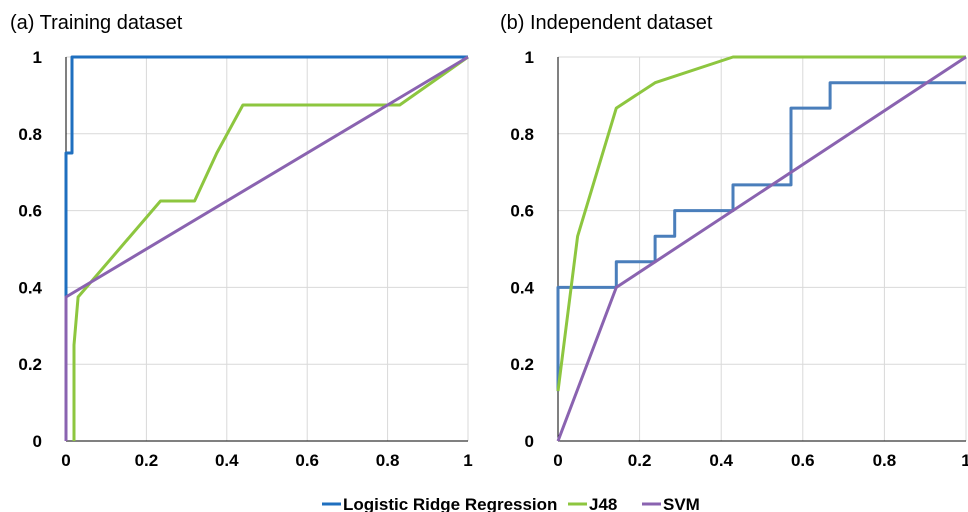 The image size is (968, 512). What do you see at coordinates (147, 460) in the screenshot?
I see `panel-a-x-tick-label: 0.2` at bounding box center [147, 460].